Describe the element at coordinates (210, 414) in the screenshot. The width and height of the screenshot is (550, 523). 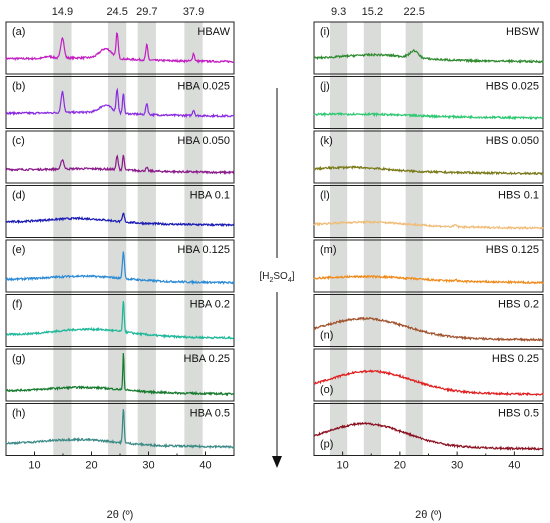
I see `sample-name: HBA 0.5` at that location.